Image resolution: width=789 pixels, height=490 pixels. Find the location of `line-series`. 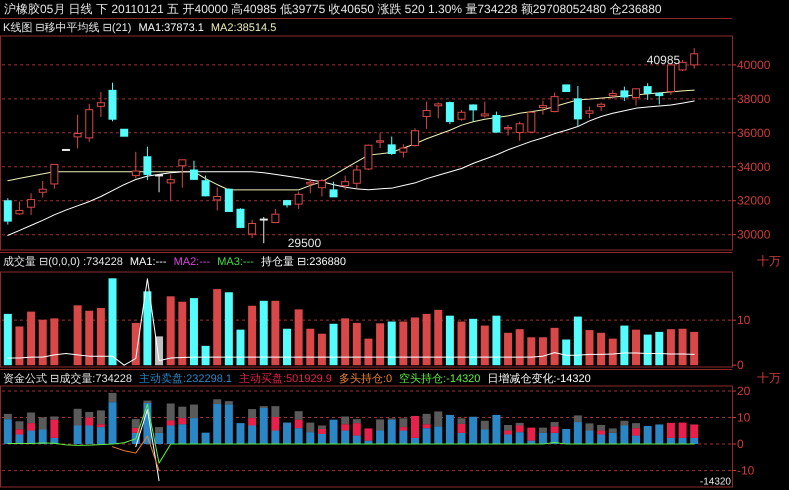

line-series is located at coordinates (351, 434).